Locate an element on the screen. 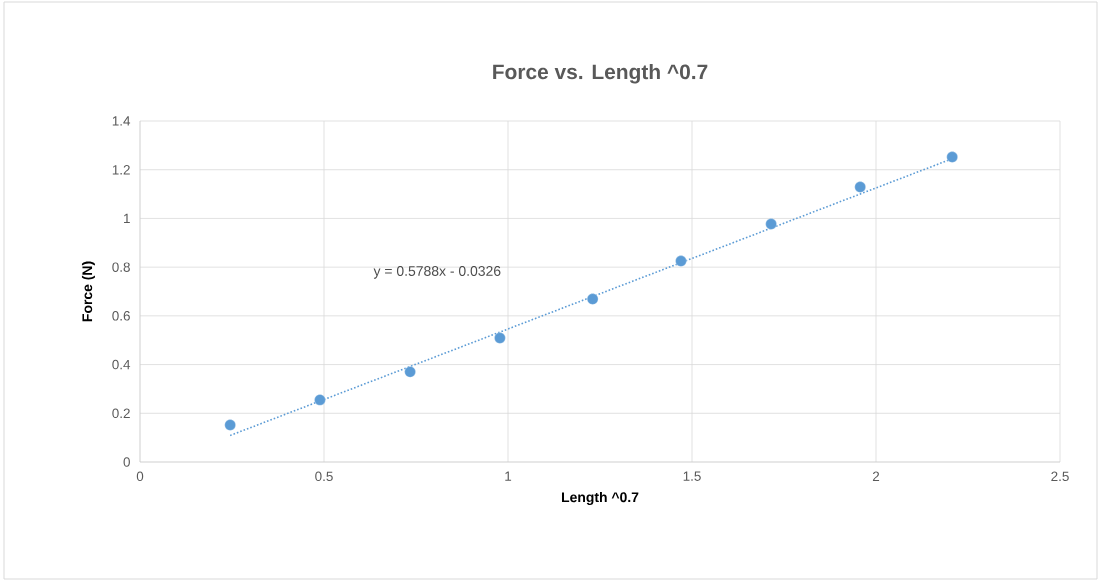  y-tick-label: 1 is located at coordinates (127, 218).